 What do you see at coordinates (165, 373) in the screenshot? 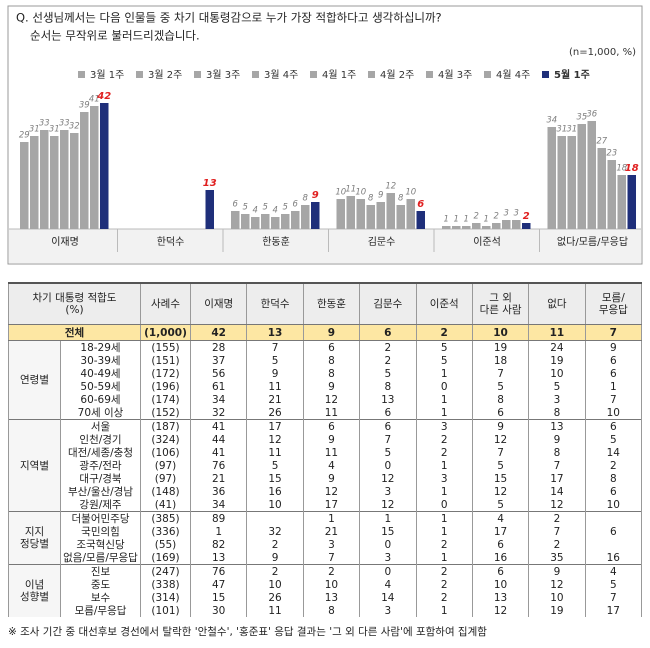
I see `sample-size: (172)` at bounding box center [165, 373].